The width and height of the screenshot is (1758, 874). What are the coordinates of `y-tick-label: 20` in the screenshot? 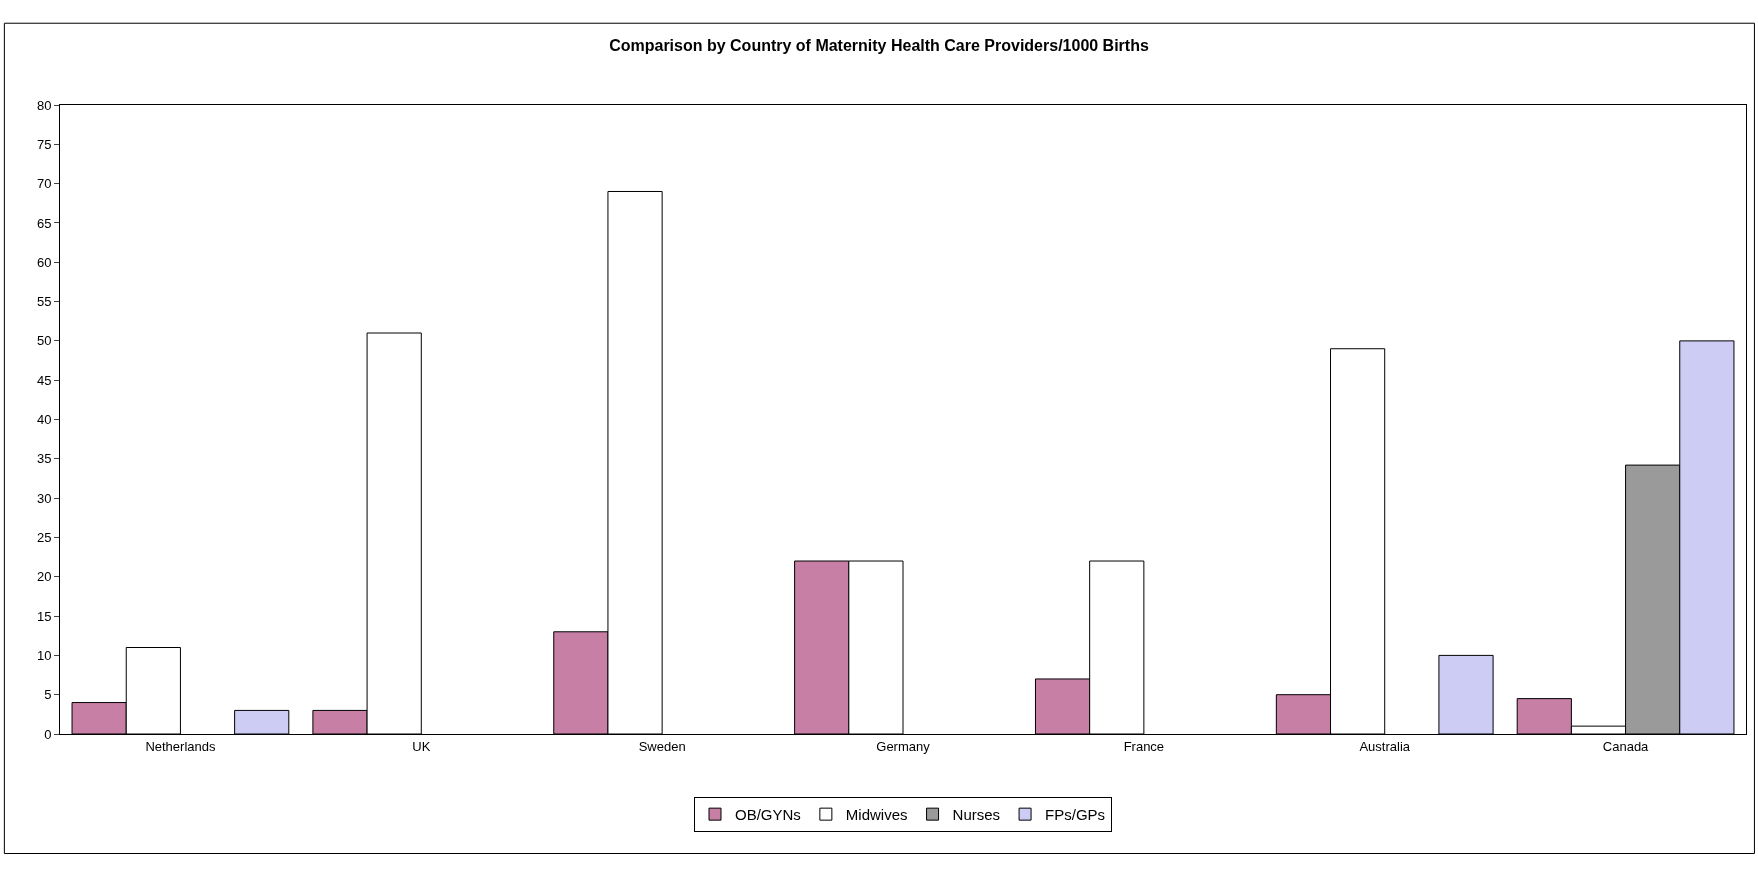 It's located at (44, 577).